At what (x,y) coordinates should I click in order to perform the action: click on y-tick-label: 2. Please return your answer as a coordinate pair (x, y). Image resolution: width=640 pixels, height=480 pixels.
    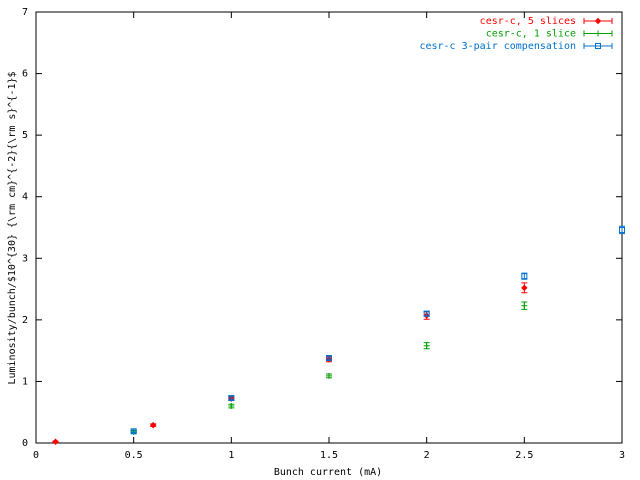
    Looking at the image, I should click on (25, 320).